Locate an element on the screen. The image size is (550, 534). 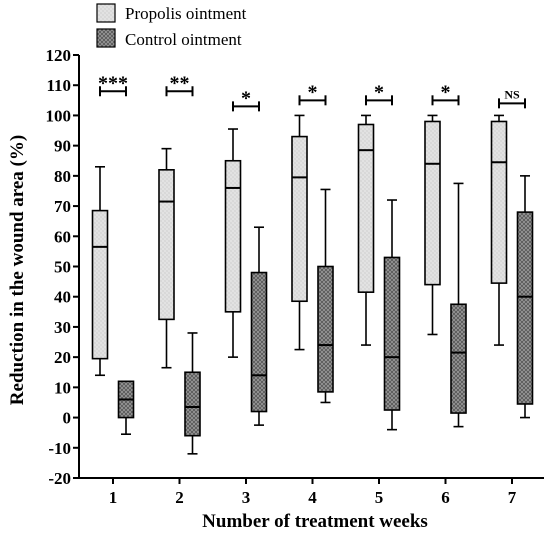
significance-markers: *** *** * * * NS is located at coordinates (312, 92).